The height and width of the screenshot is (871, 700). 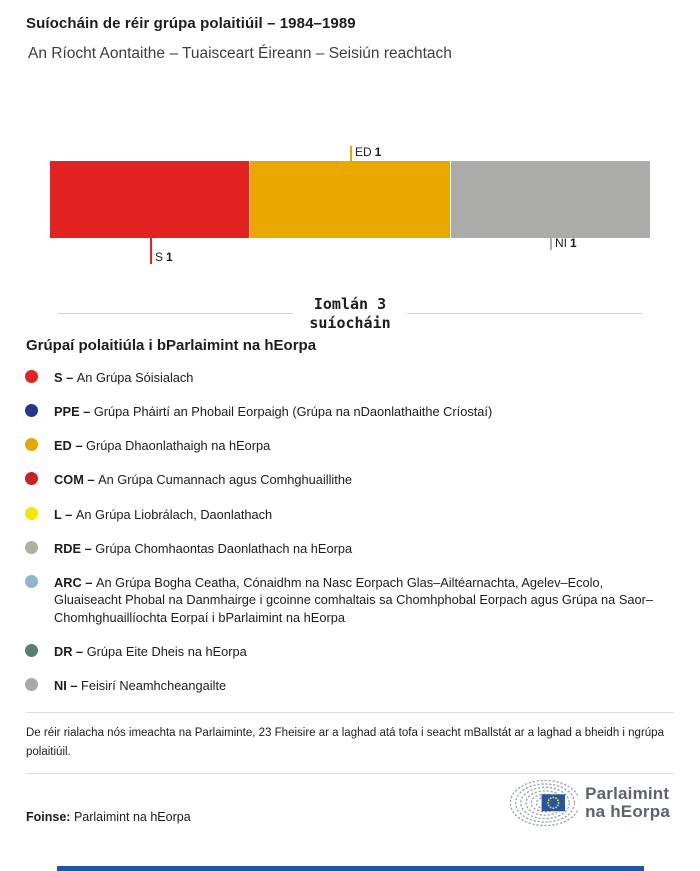 What do you see at coordinates (350, 713) in the screenshot?
I see `footnote-divider-top` at bounding box center [350, 713].